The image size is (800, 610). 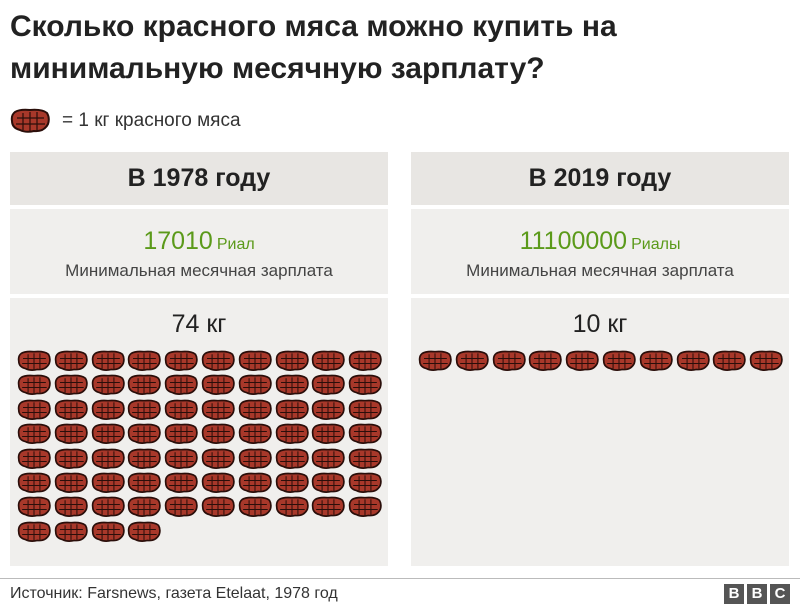 What do you see at coordinates (656, 244) in the screenshot?
I see `wage-unit: Риалы` at bounding box center [656, 244].